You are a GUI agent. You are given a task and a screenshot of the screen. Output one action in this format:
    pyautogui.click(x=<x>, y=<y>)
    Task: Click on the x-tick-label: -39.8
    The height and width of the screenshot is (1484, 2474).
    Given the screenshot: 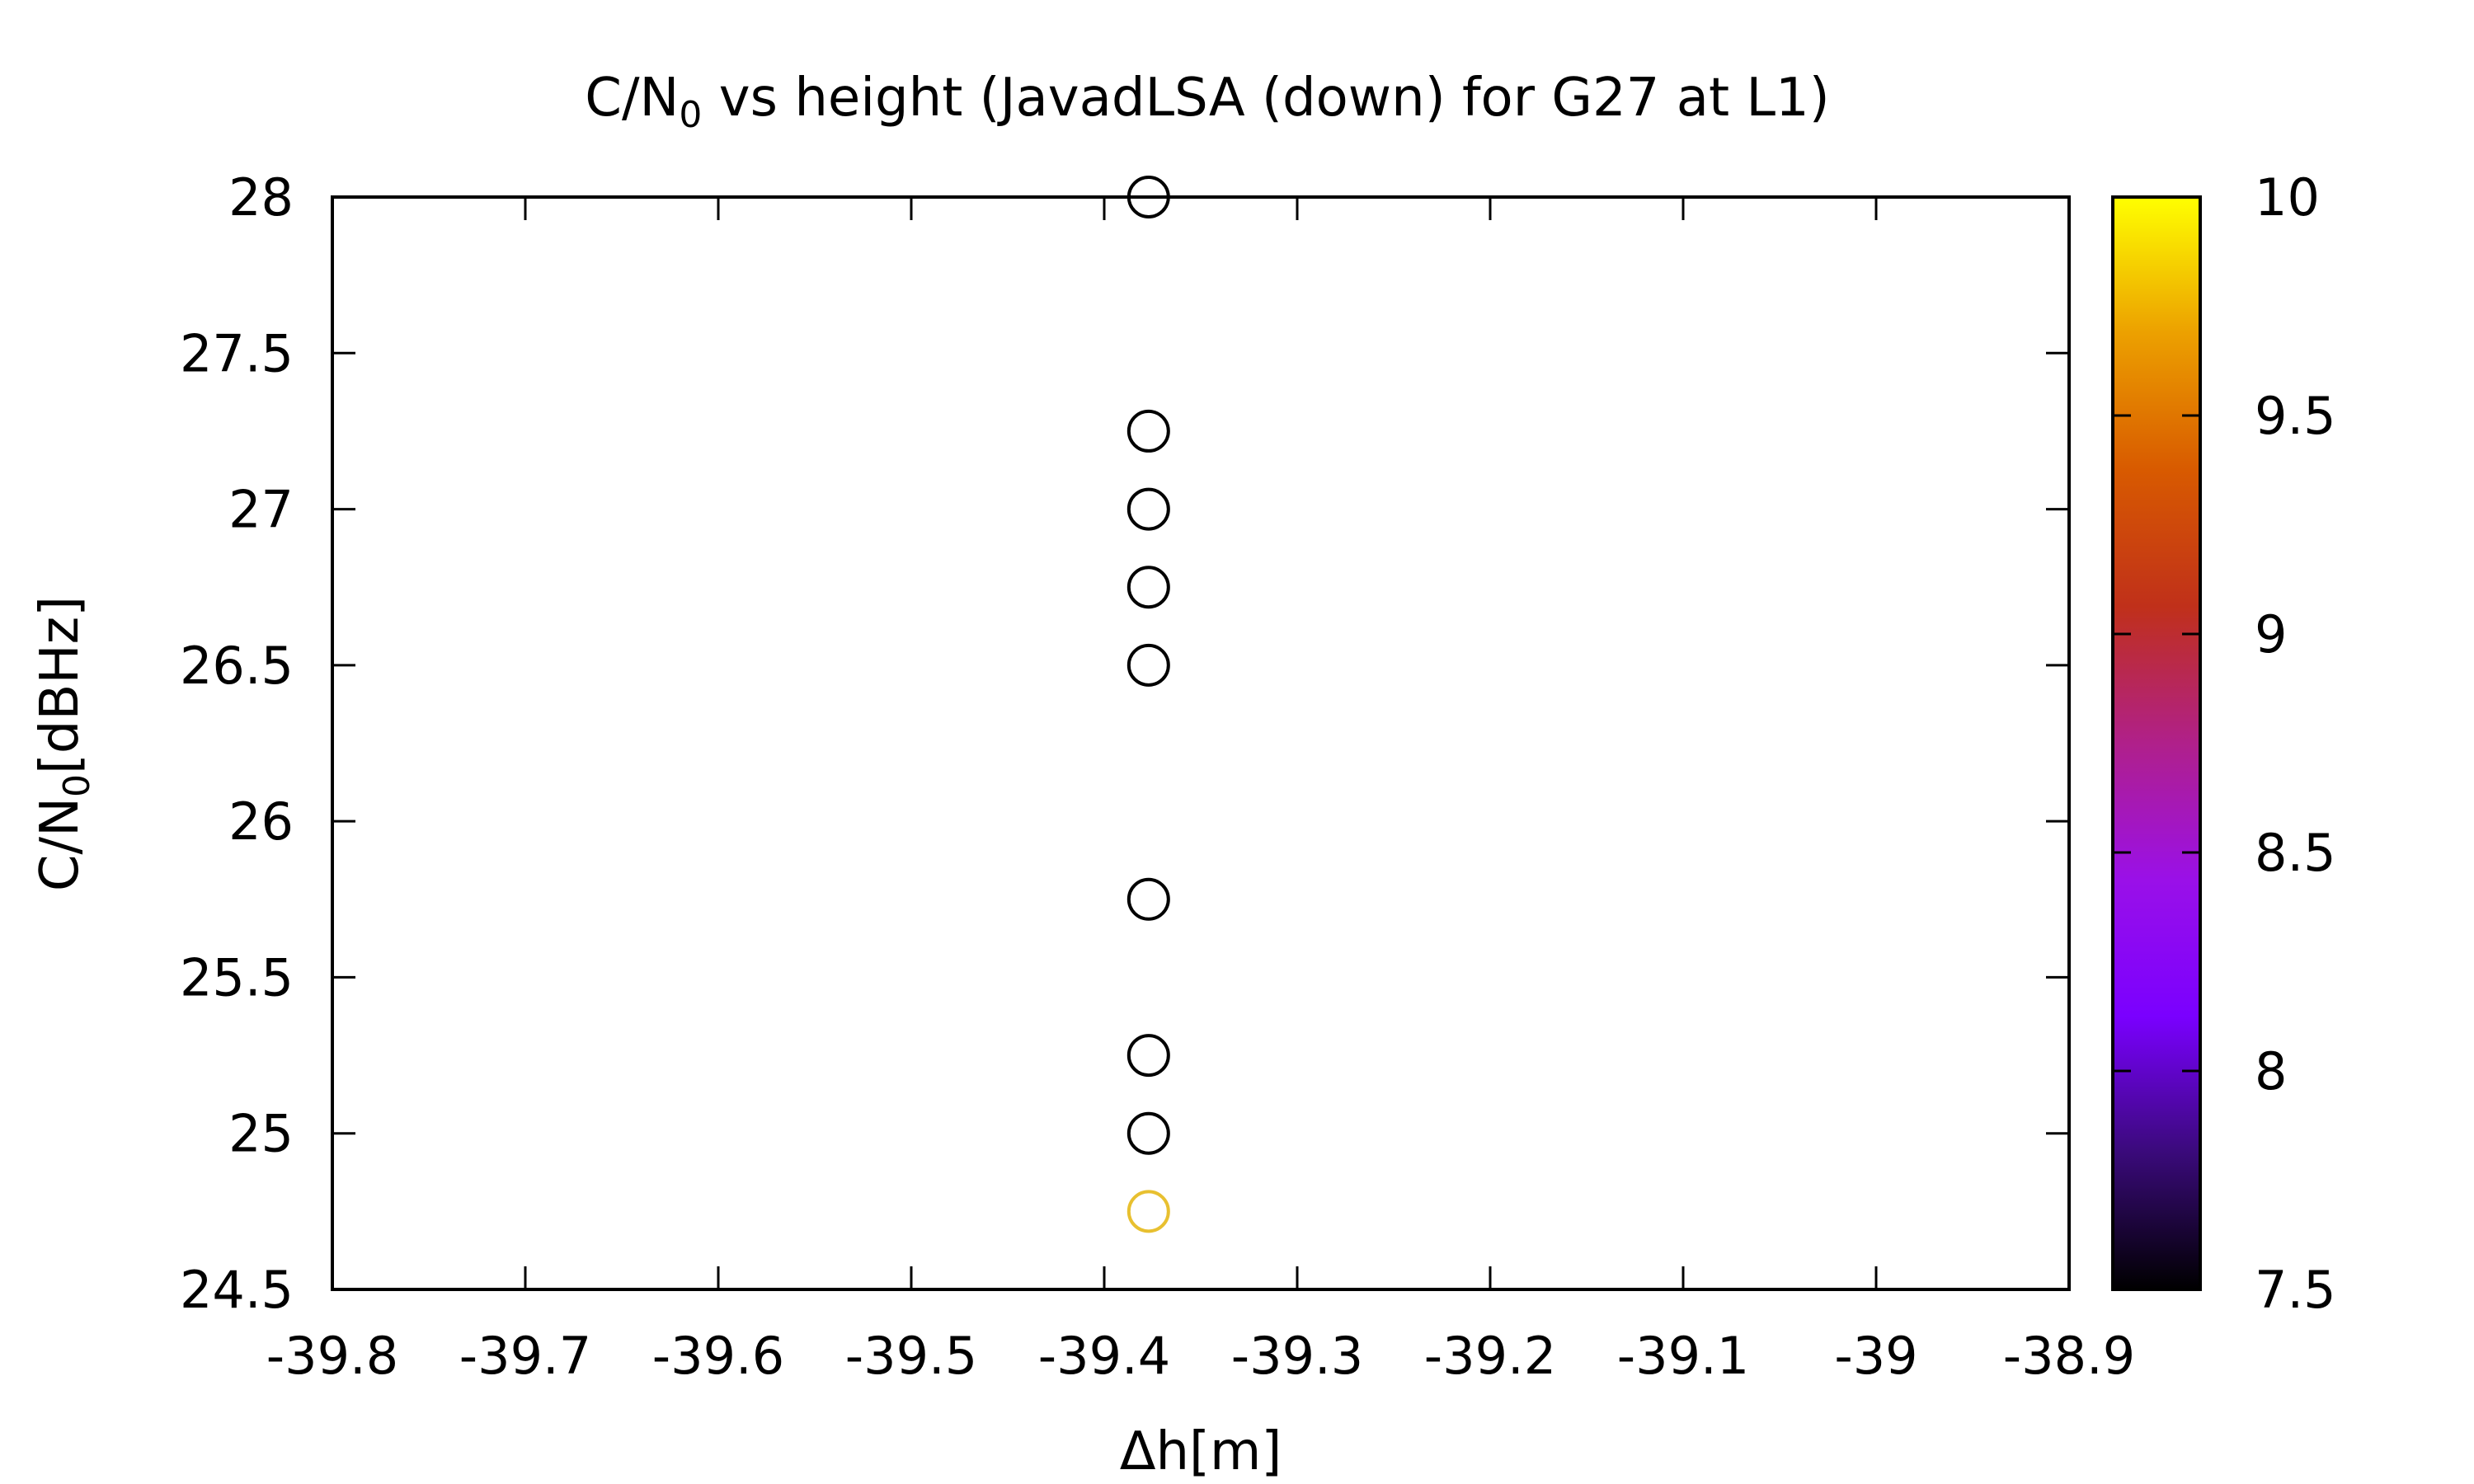 What is the action you would take?
    pyautogui.click(x=332, y=1356)
    